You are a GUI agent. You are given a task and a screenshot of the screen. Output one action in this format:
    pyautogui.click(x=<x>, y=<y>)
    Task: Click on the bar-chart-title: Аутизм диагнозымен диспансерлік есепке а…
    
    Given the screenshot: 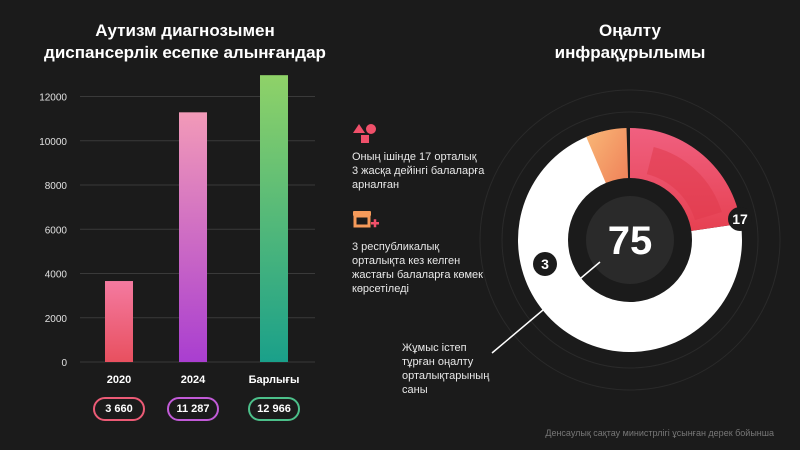 What is the action you would take?
    pyautogui.click(x=185, y=42)
    